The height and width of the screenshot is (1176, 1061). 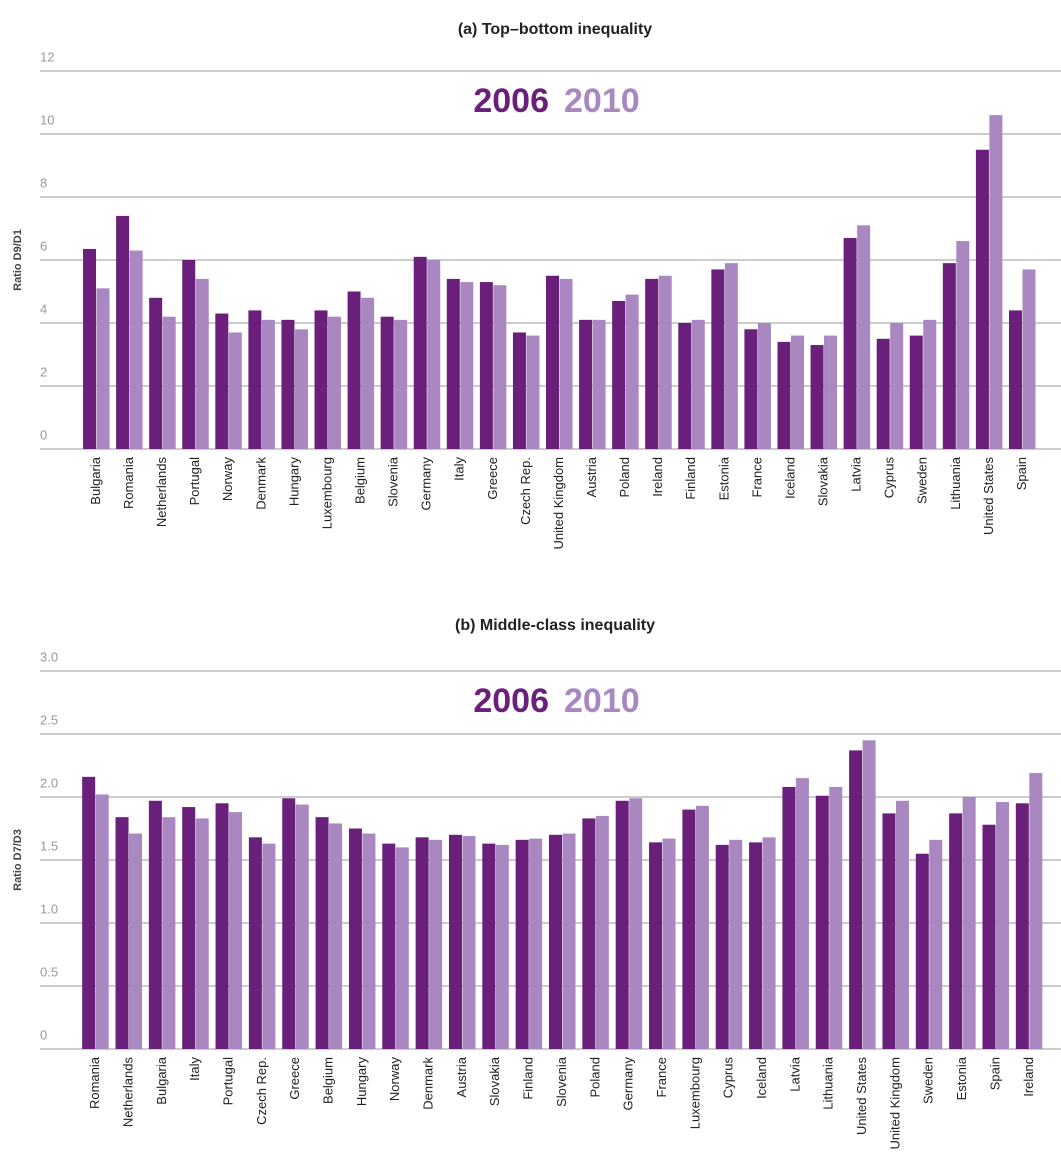 I want to click on x-tick-label: Italy, so click(x=459, y=469).